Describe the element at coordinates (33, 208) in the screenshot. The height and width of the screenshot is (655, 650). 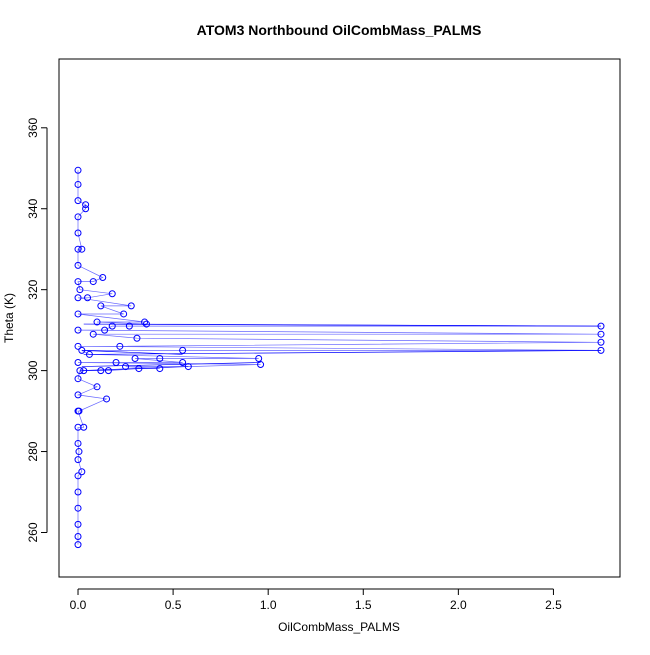
I see `y-tick-label: 340` at that location.